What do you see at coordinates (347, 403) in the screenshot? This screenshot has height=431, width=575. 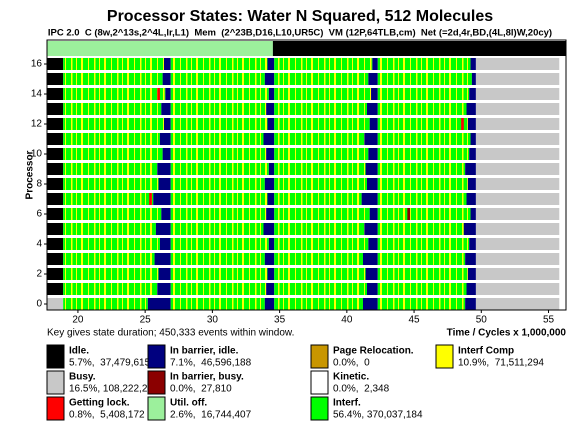 I see `legend-label: Interf.` at bounding box center [347, 403].